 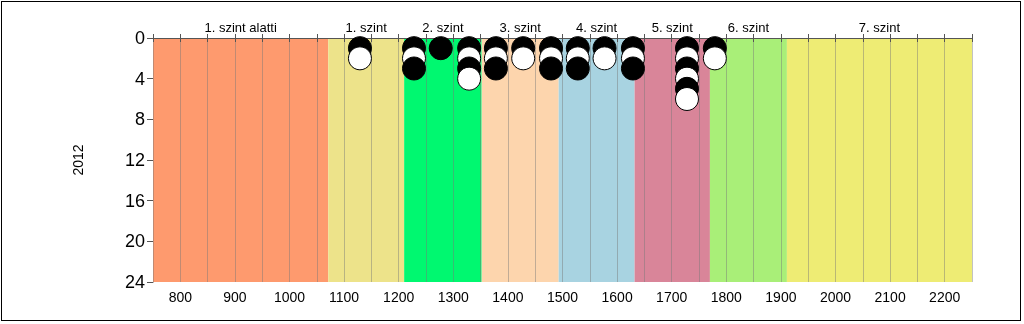 I want to click on band-label: 5. szint, so click(x=672, y=27).